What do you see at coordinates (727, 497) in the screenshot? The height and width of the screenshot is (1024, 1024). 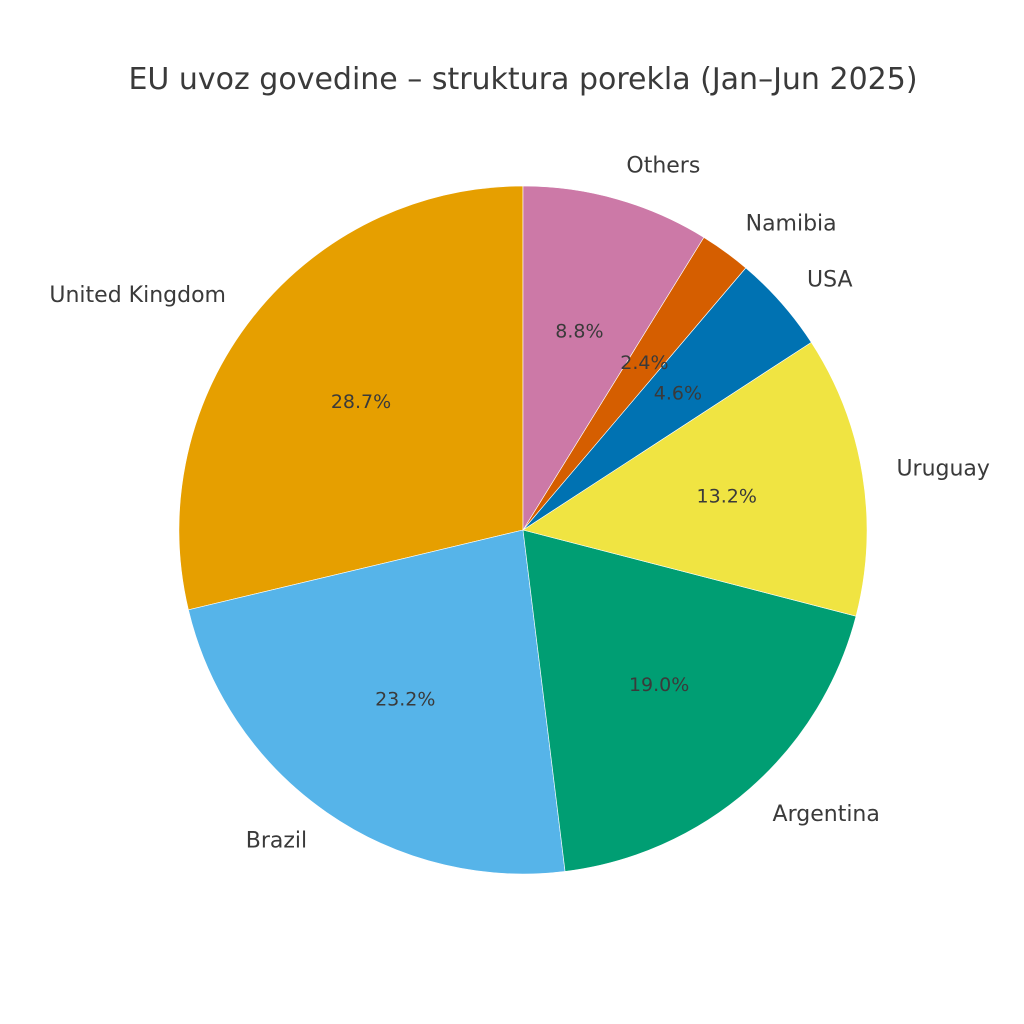 I see `slice-percent-uruguay: 13.2%` at bounding box center [727, 497].